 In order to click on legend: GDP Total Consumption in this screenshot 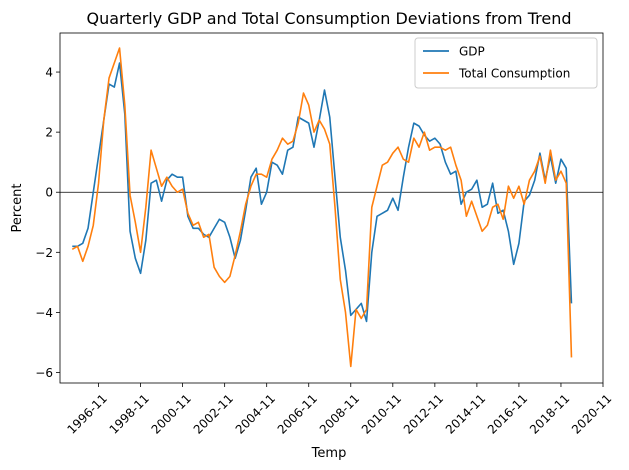, I will do `click(506, 63)`.